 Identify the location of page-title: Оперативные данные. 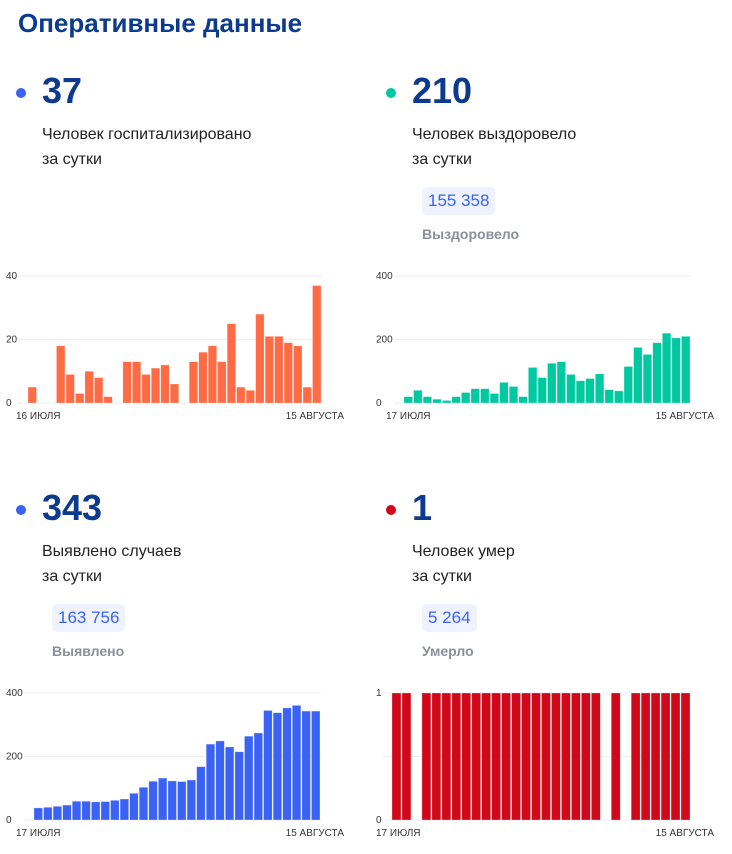
(160, 23).